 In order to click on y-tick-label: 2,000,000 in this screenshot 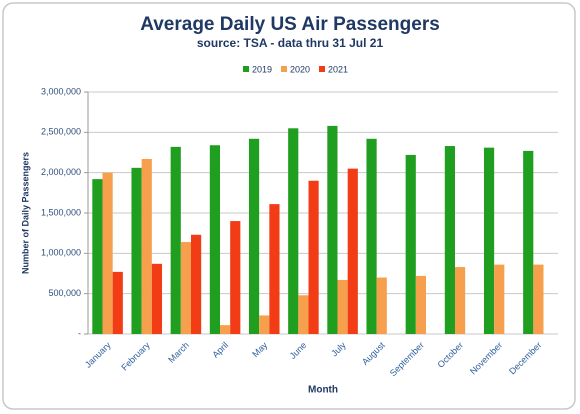, I will do `click(61, 172)`.